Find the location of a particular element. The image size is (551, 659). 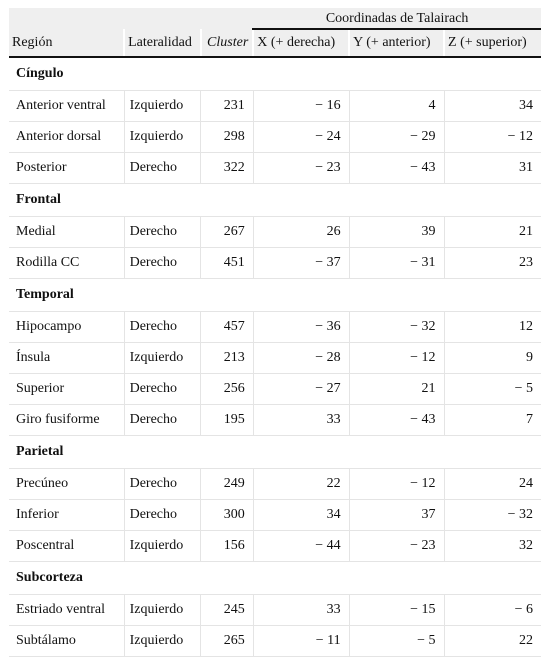

cell-cluster: 300 is located at coordinates (227, 515).